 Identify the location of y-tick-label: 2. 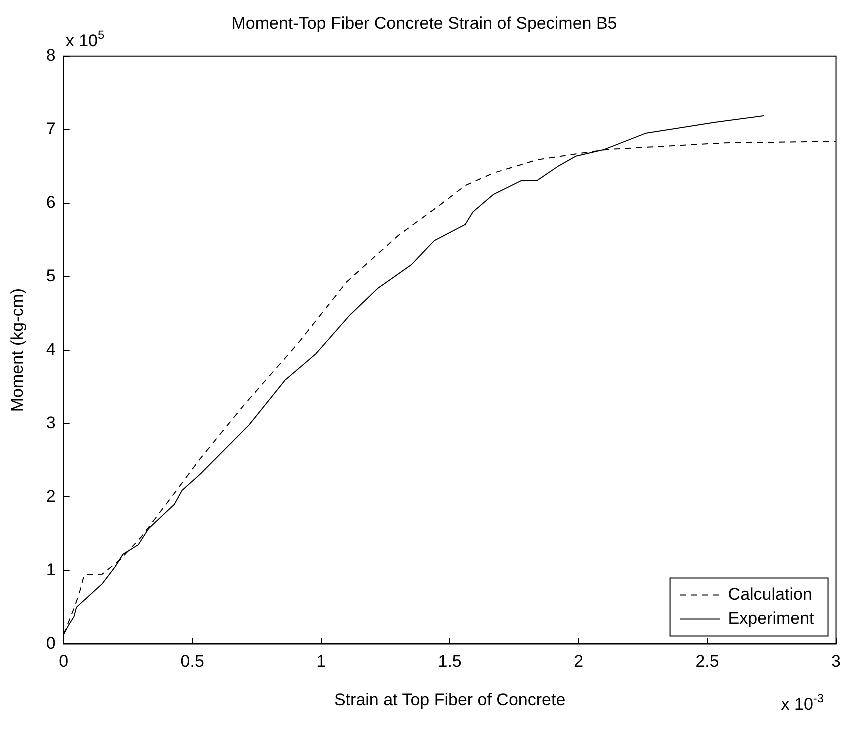
(51, 496).